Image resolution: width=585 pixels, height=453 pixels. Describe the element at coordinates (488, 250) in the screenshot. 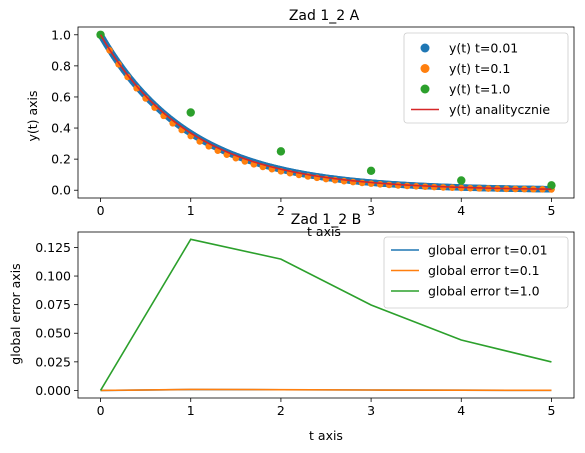

I see `legend-label: global error t=0.01` at that location.